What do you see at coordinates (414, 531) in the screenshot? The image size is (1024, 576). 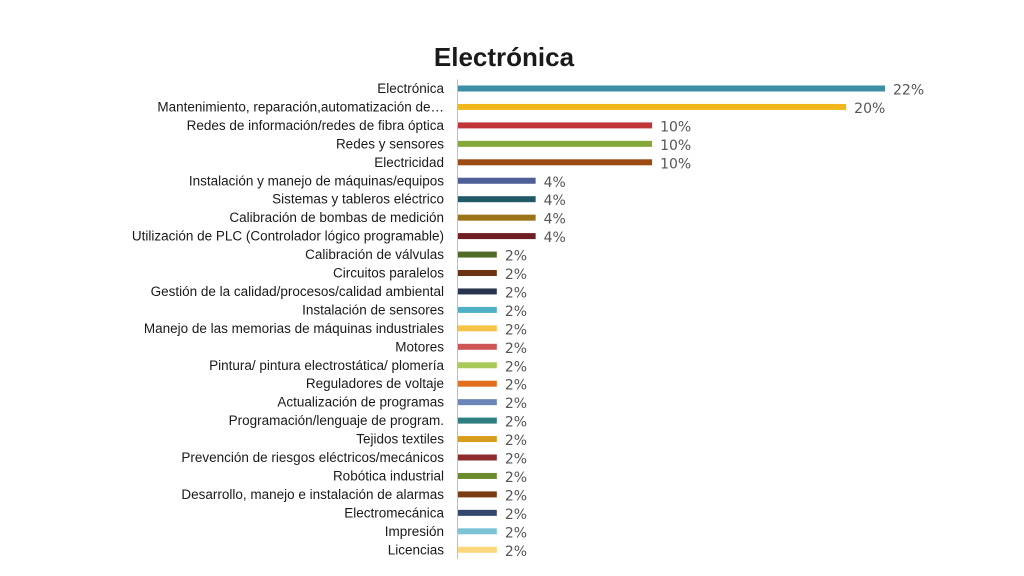 I see `category-label: Impresión` at bounding box center [414, 531].